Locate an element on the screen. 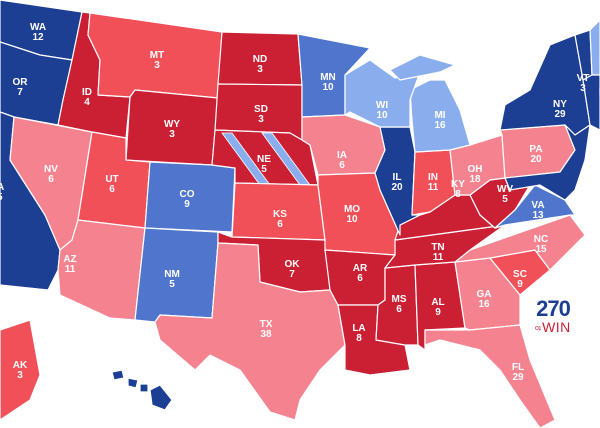  logo-to: to is located at coordinates (538, 327).